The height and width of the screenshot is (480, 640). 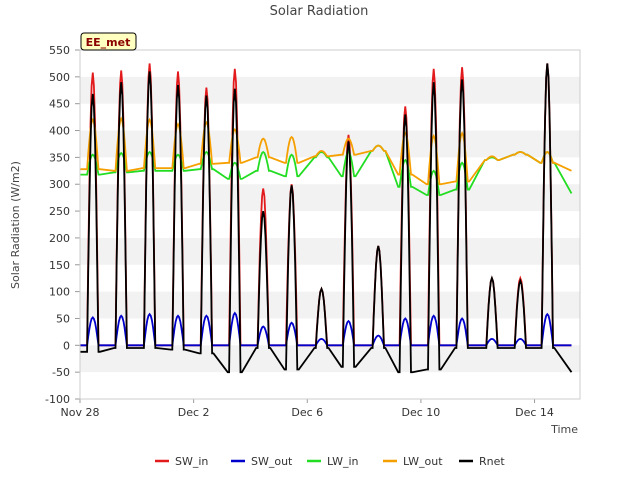 I want to click on y-tick-label: 250, so click(x=59, y=211).